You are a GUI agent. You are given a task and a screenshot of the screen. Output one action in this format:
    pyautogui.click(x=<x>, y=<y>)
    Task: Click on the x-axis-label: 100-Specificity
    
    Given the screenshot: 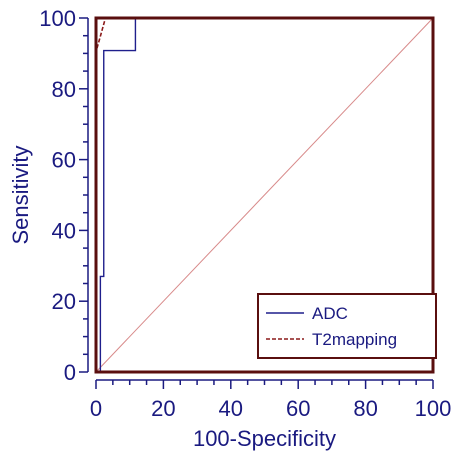 What is the action you would take?
    pyautogui.click(x=264, y=438)
    